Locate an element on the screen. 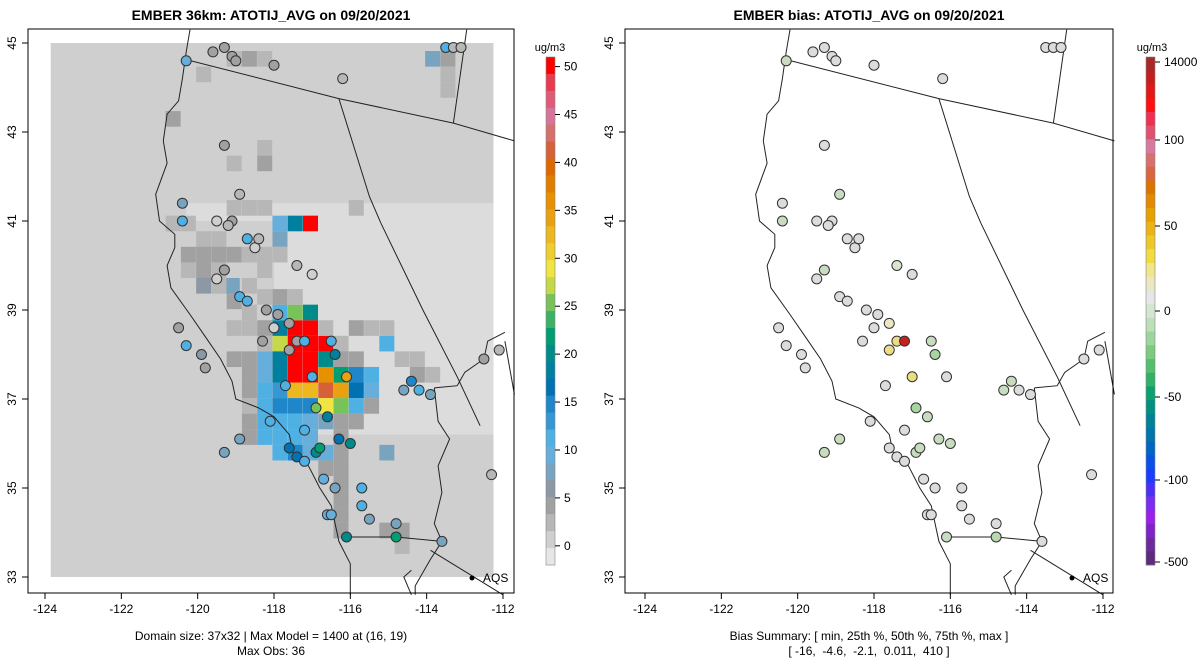 Image resolution: width=1200 pixels, height=672 pixels. colorbar-tick-label: 0 is located at coordinates (567, 546).